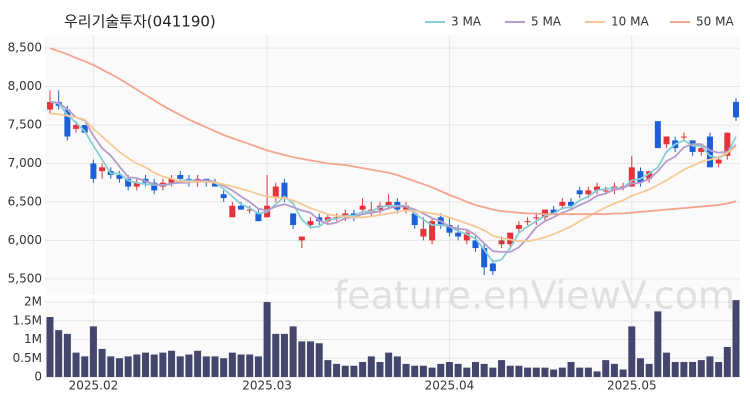 The width and height of the screenshot is (750, 400). Describe the element at coordinates (715, 22) in the screenshot. I see `legend-label: 50 MA` at that location.